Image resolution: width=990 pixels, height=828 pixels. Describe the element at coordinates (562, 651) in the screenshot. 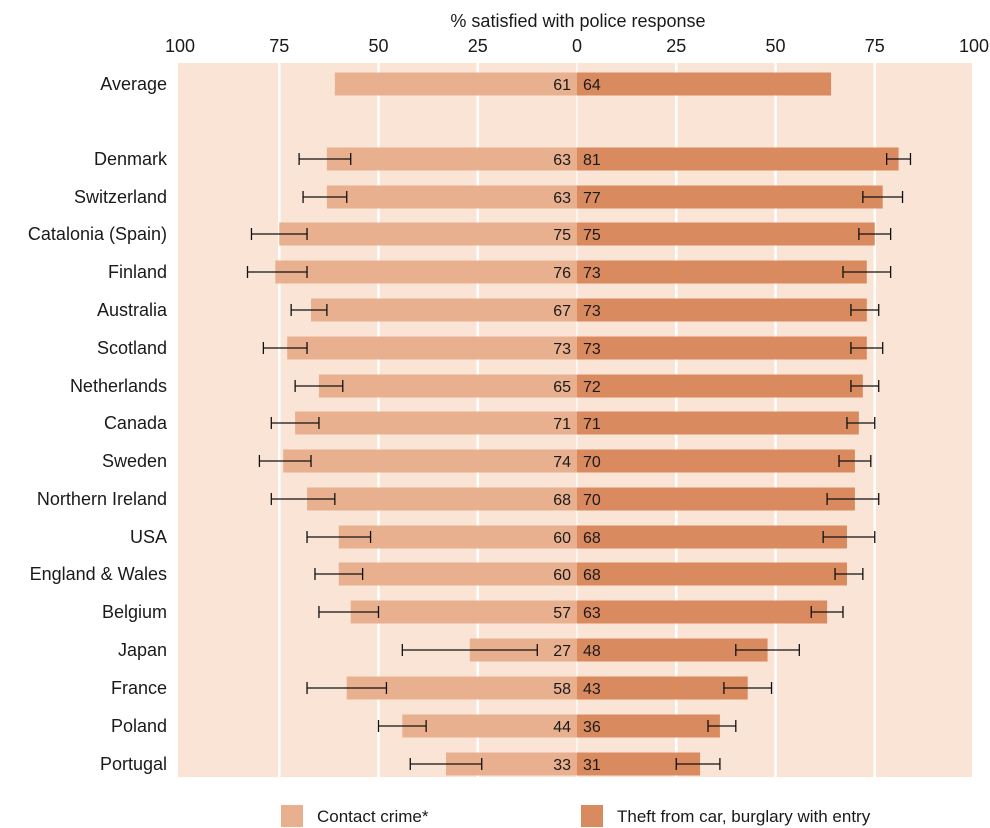

I see `value-label: 27` at that location.